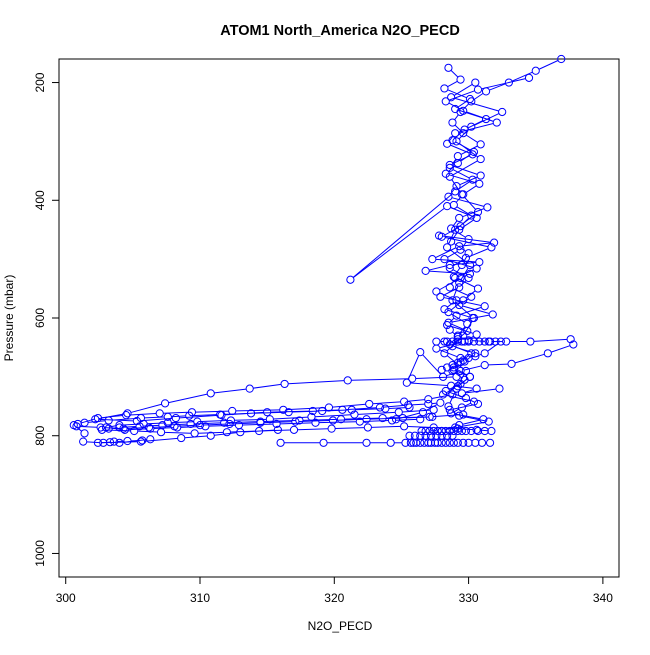 The image size is (650, 655). What do you see at coordinates (9, 318) in the screenshot?
I see `y-axis-label: Pressure (mbar)` at bounding box center [9, 318].